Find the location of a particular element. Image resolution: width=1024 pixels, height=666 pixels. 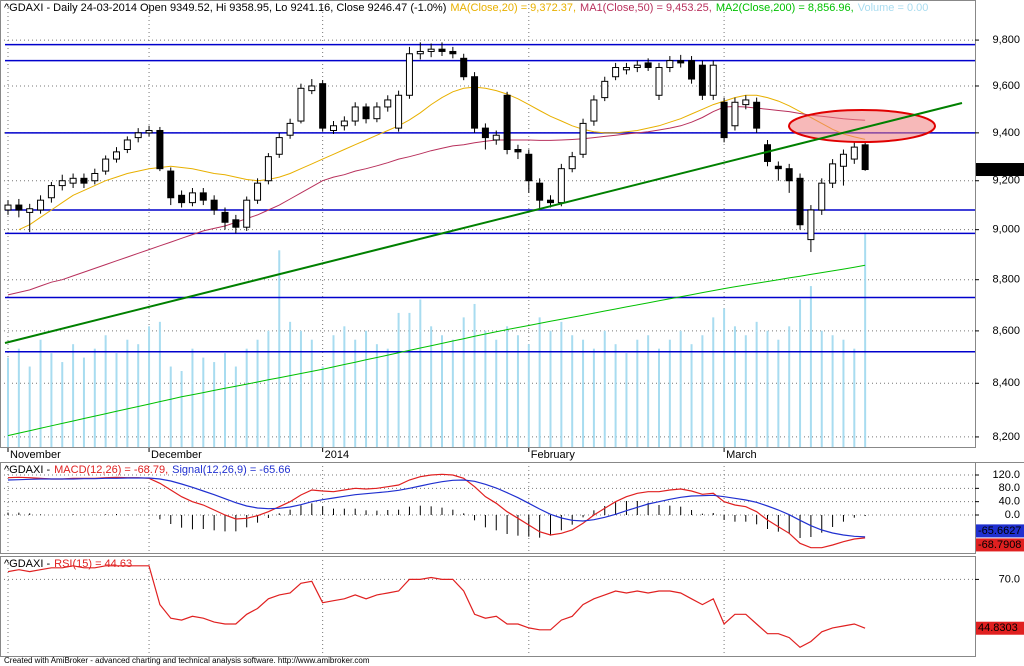

last-value-label: 9,246.47 is located at coordinates (999, 169).